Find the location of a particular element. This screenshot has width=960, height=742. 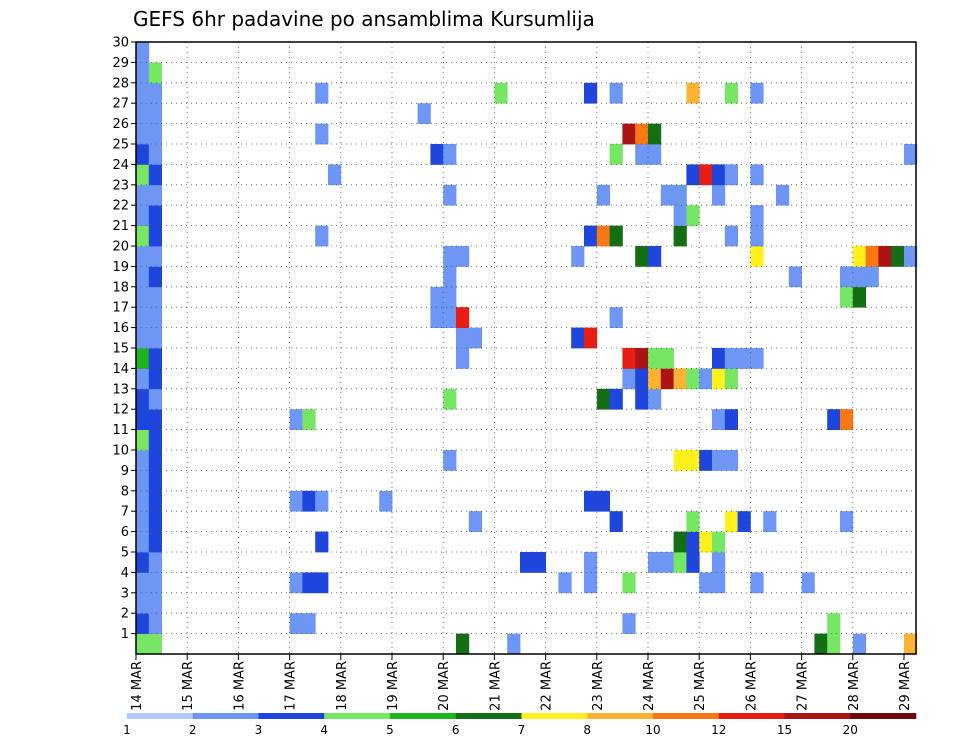

y-tick-label: 15 is located at coordinates (120, 349).